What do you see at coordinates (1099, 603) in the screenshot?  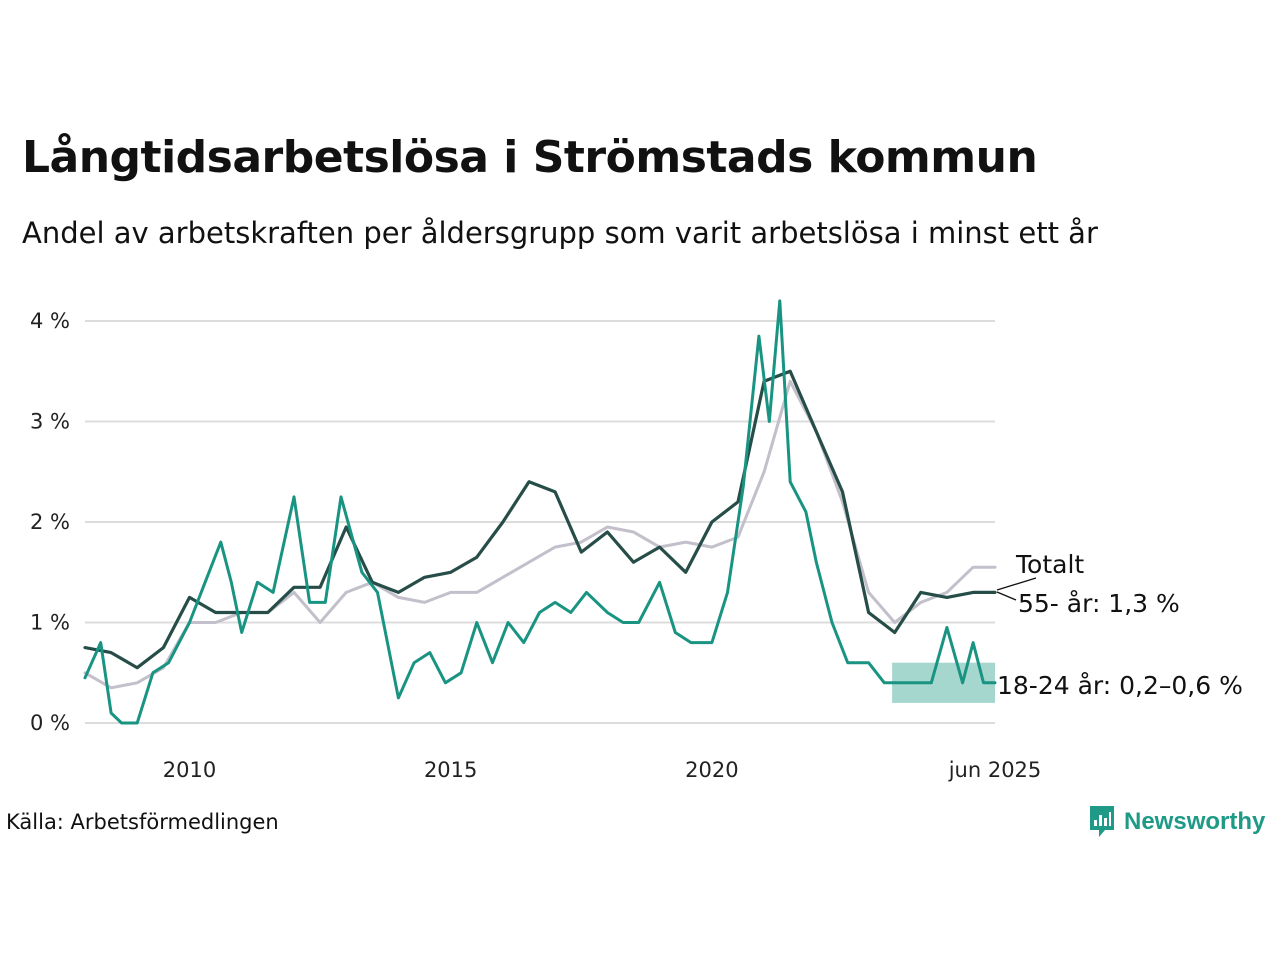 I see `label-55: 55- år: 1,3 %` at bounding box center [1099, 603].